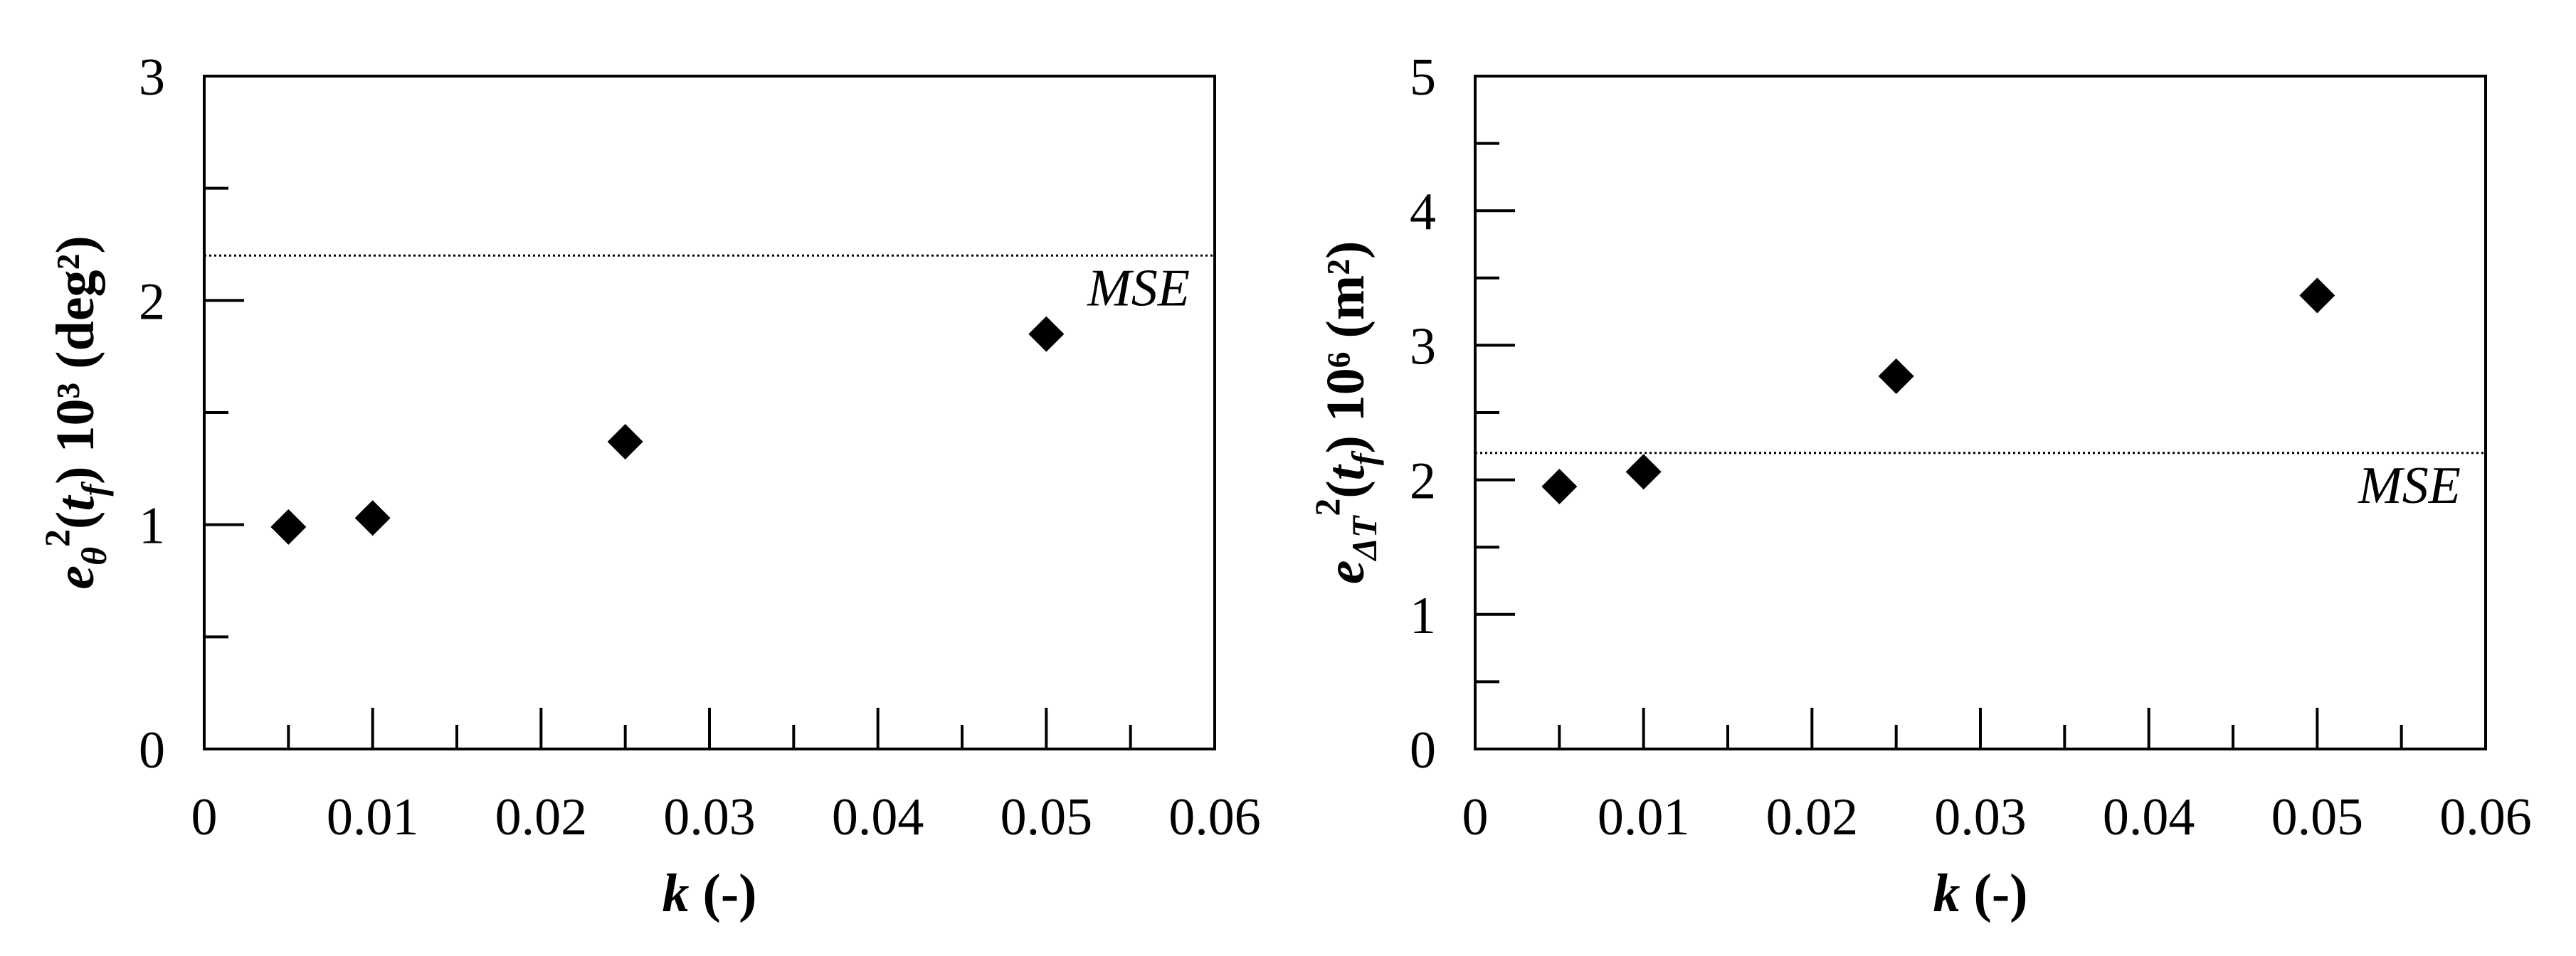 The height and width of the screenshot is (956, 2576). What do you see at coordinates (1345, 413) in the screenshot?
I see `y-axis-label: eΔT2(tf) 10⁶ (m²)` at bounding box center [1345, 413].